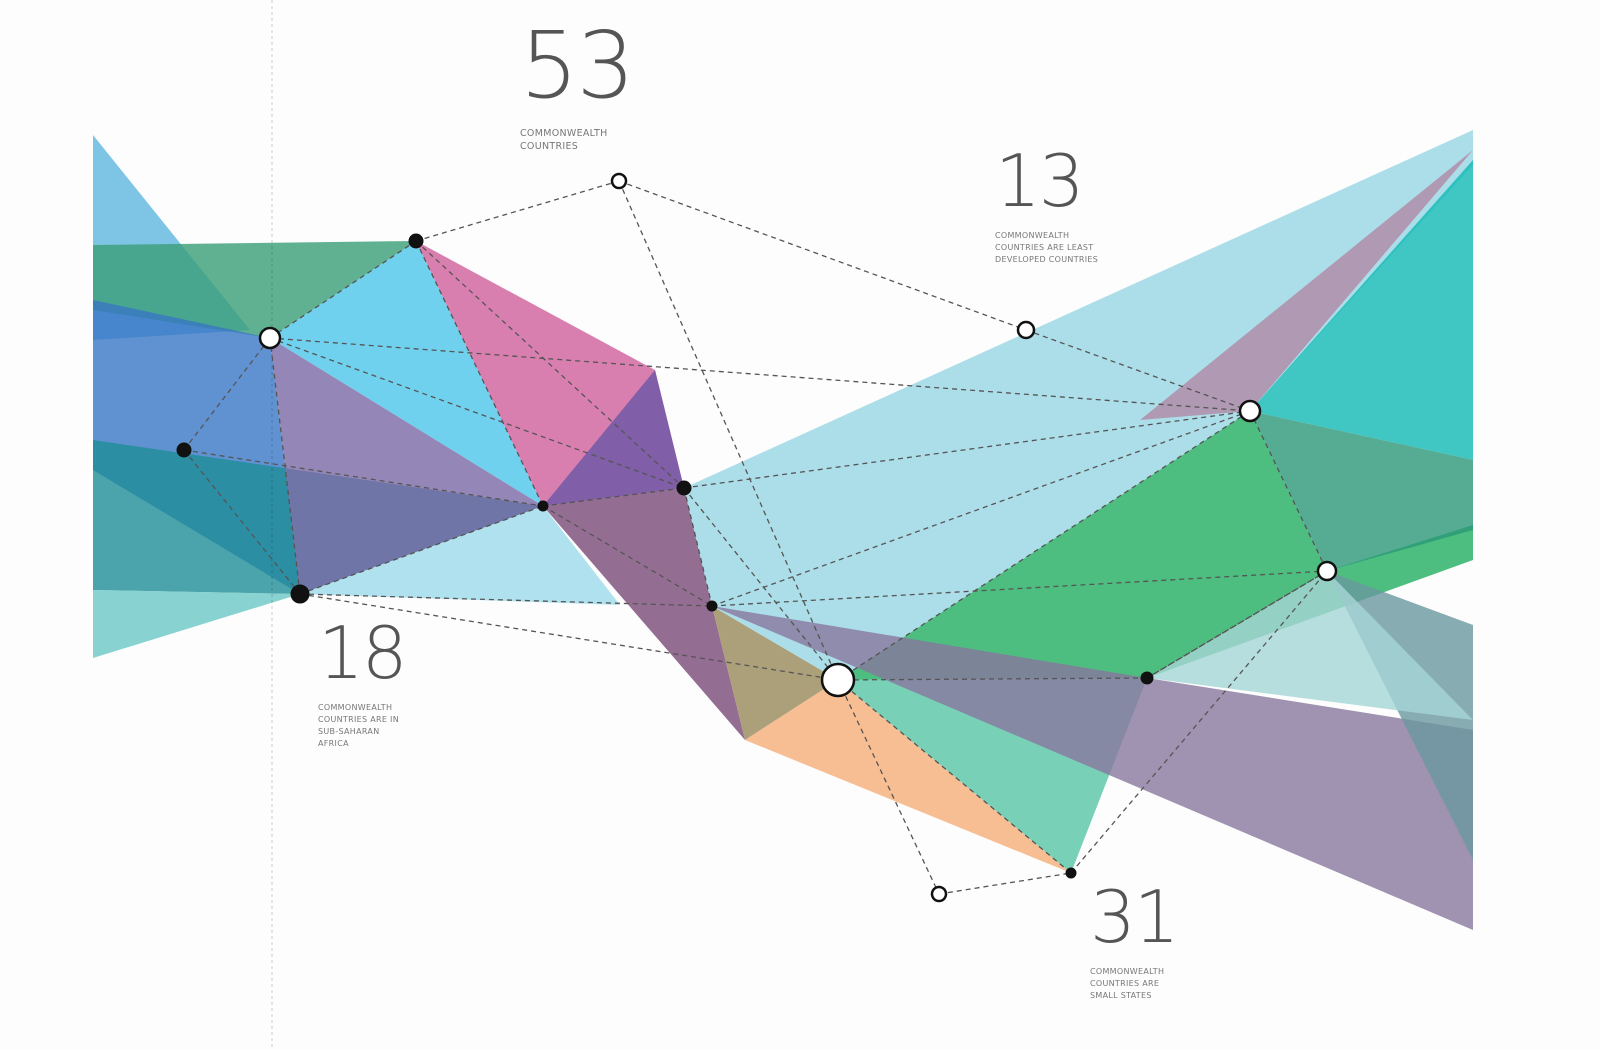  I want to click on caption-line: COUNTRIES ARE IN, so click(358, 719).